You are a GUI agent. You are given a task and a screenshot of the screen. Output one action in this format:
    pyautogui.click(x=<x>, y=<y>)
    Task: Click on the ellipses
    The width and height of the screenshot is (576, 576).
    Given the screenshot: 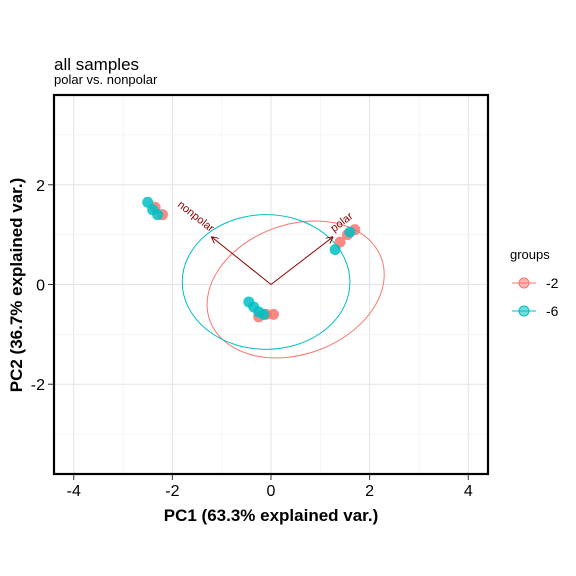 What is the action you would take?
    pyautogui.click(x=283, y=286)
    